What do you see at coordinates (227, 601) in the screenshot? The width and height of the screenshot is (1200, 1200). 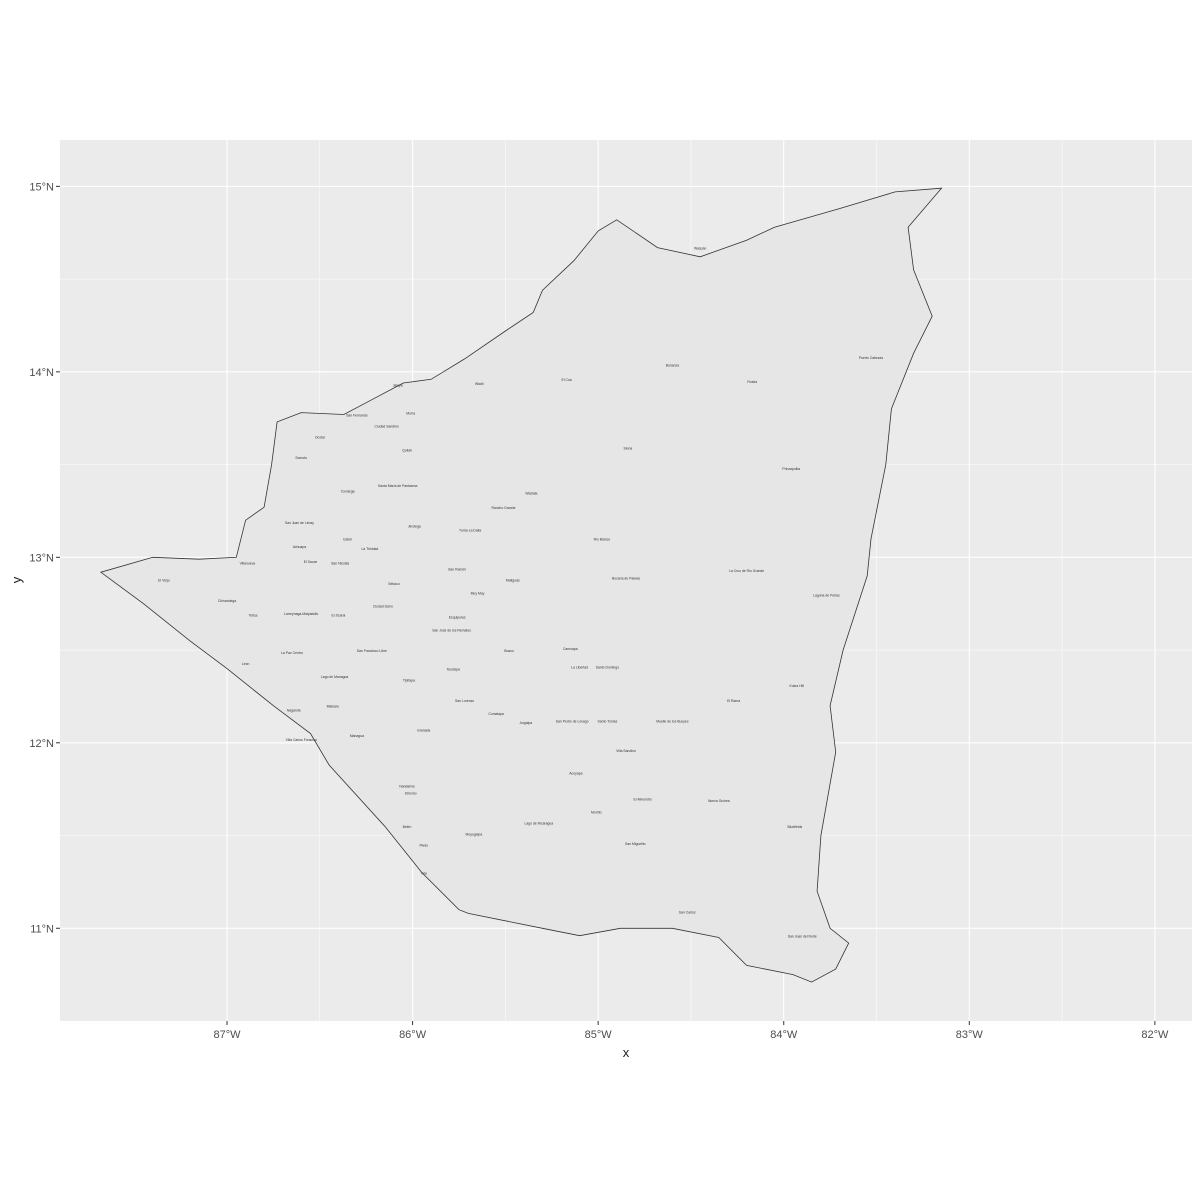 I see `municipality-label: Chinandega` at bounding box center [227, 601].